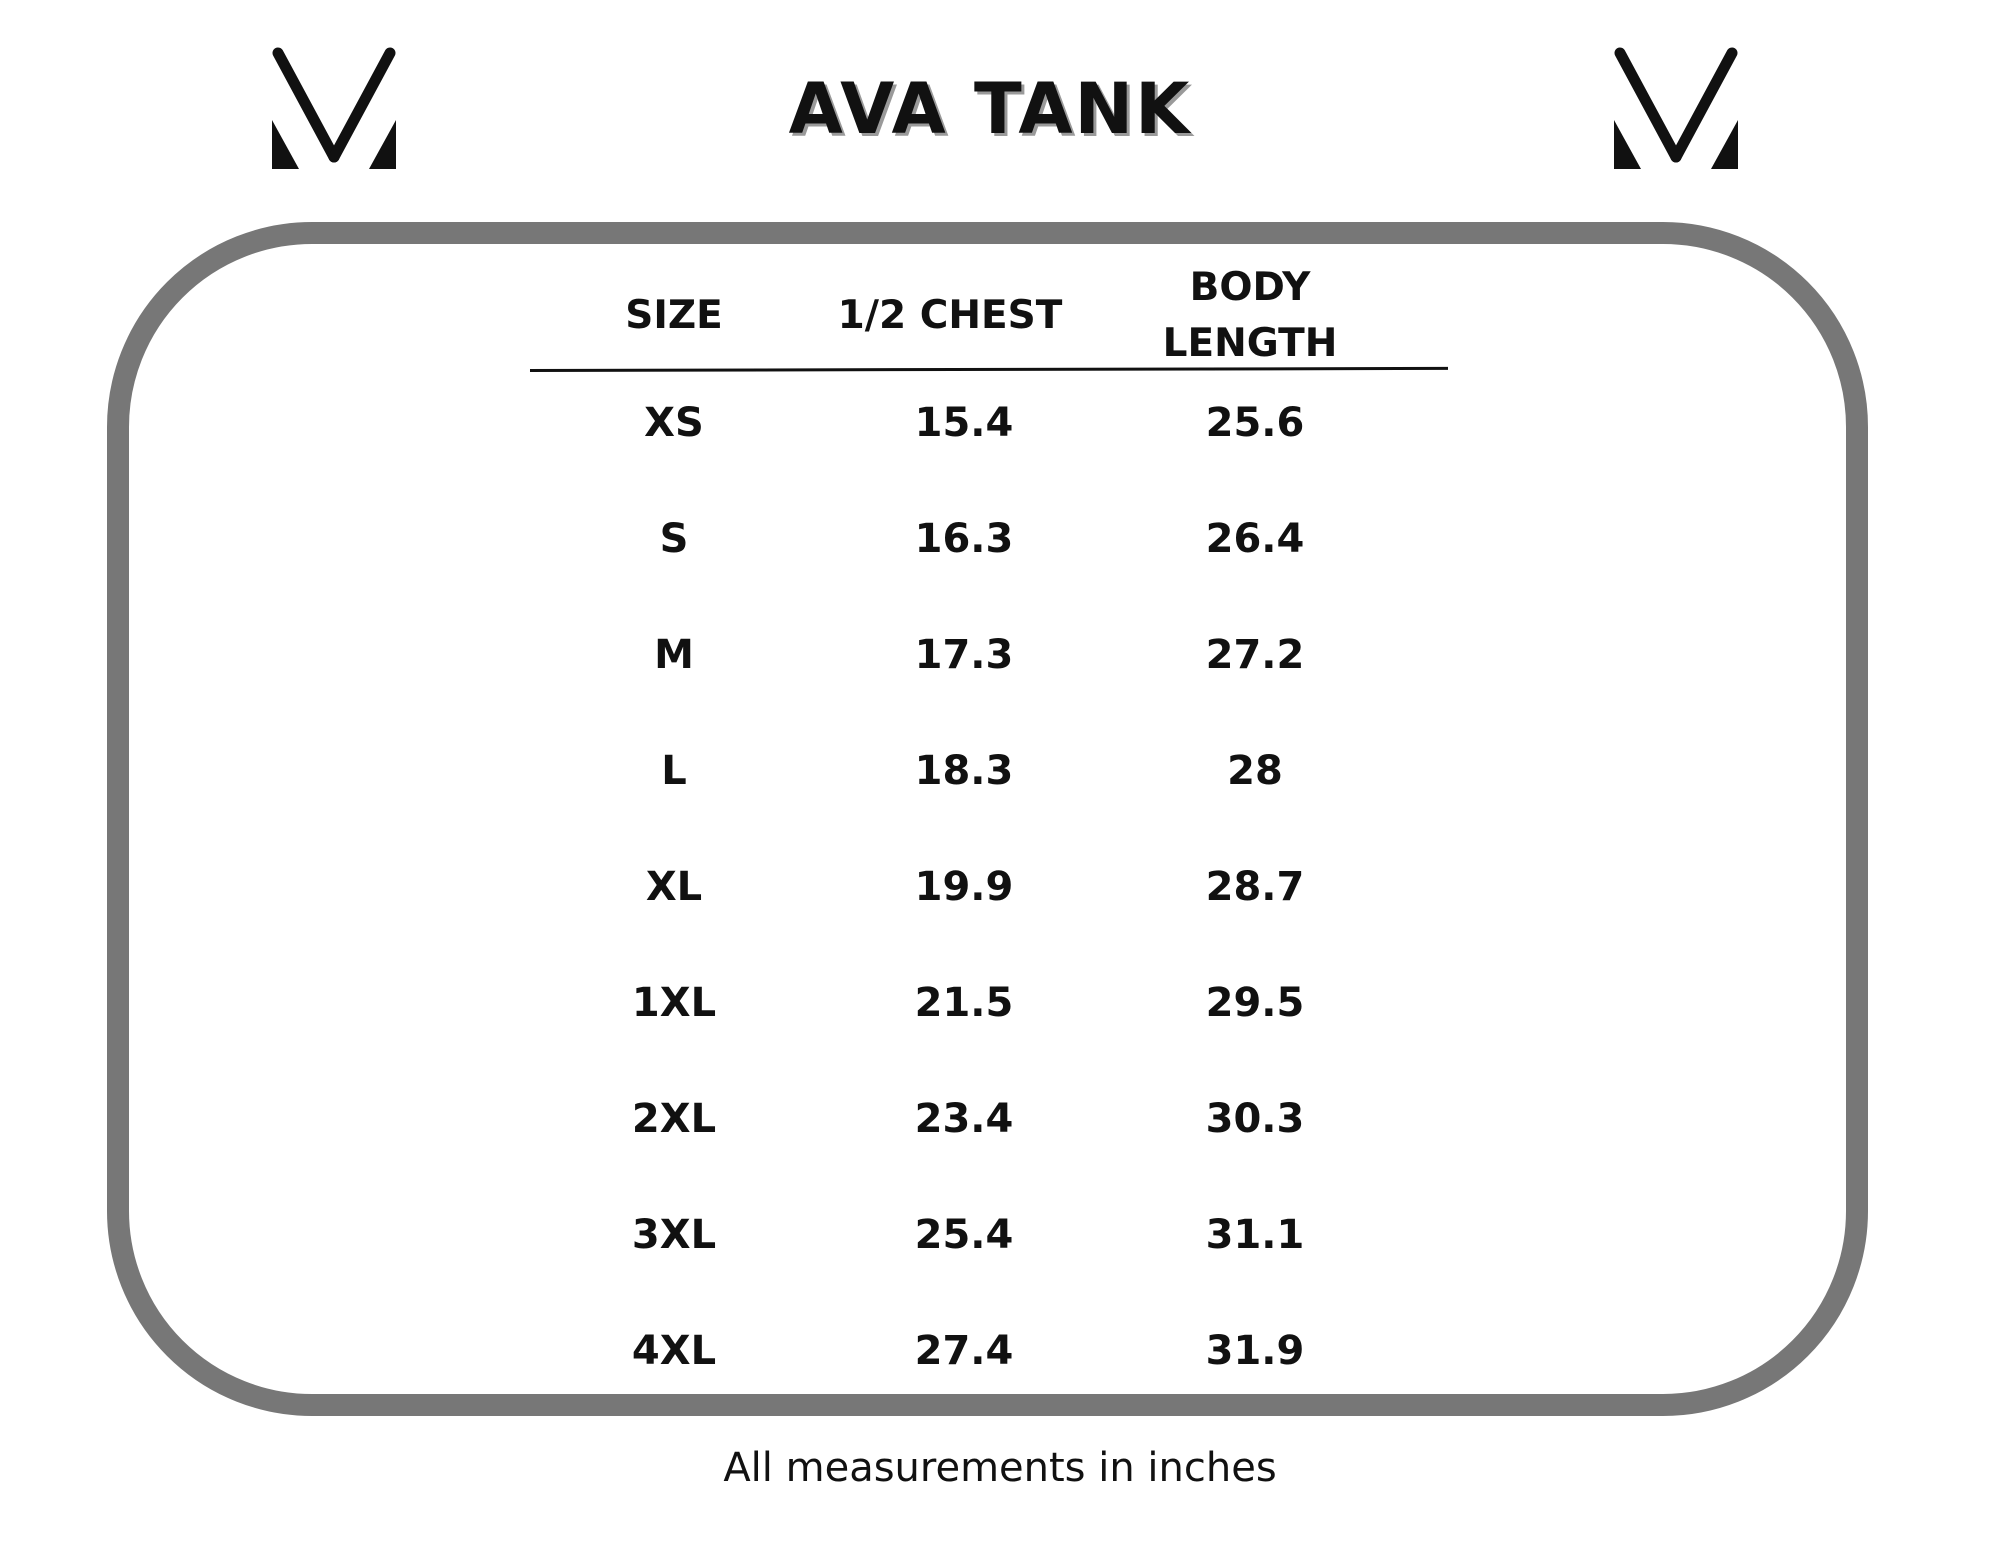  Describe the element at coordinates (1250, 343) in the screenshot. I see `header-body-length-line2: LENGTH` at that location.